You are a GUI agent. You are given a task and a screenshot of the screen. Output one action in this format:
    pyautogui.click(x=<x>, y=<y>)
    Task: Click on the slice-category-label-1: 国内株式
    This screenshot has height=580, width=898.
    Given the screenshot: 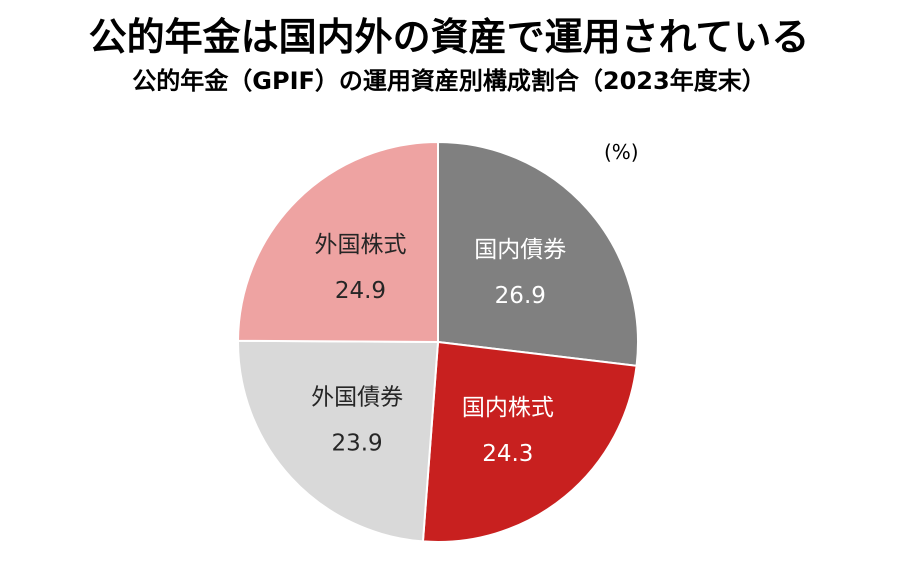 What is the action you would take?
    pyautogui.click(x=508, y=408)
    